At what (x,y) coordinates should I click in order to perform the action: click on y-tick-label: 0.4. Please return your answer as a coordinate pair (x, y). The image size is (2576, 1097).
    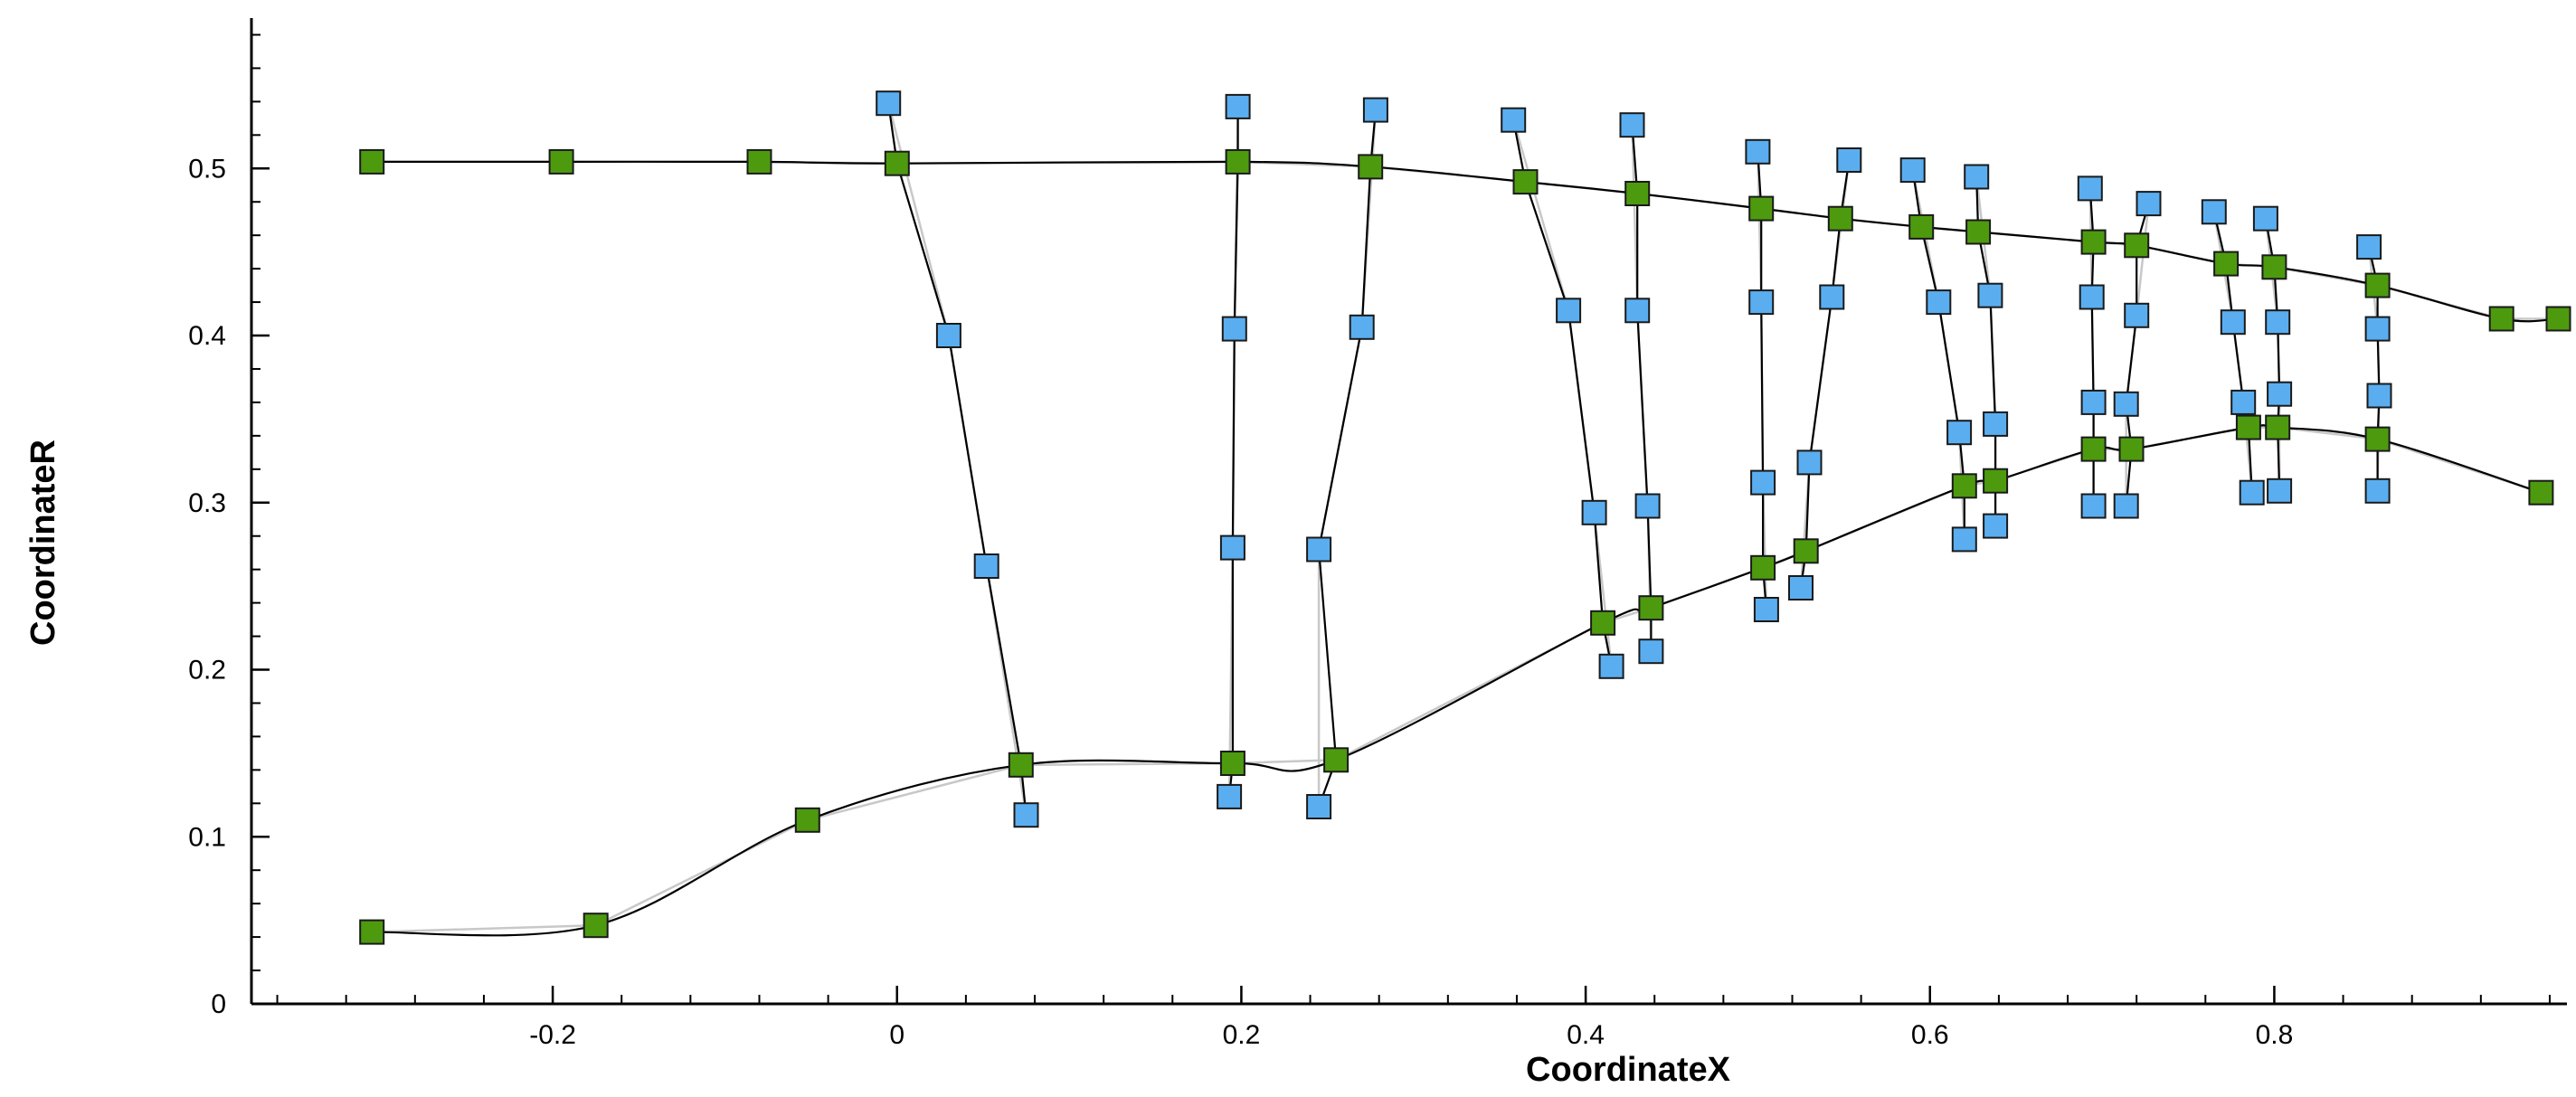
    Looking at the image, I should click on (207, 336).